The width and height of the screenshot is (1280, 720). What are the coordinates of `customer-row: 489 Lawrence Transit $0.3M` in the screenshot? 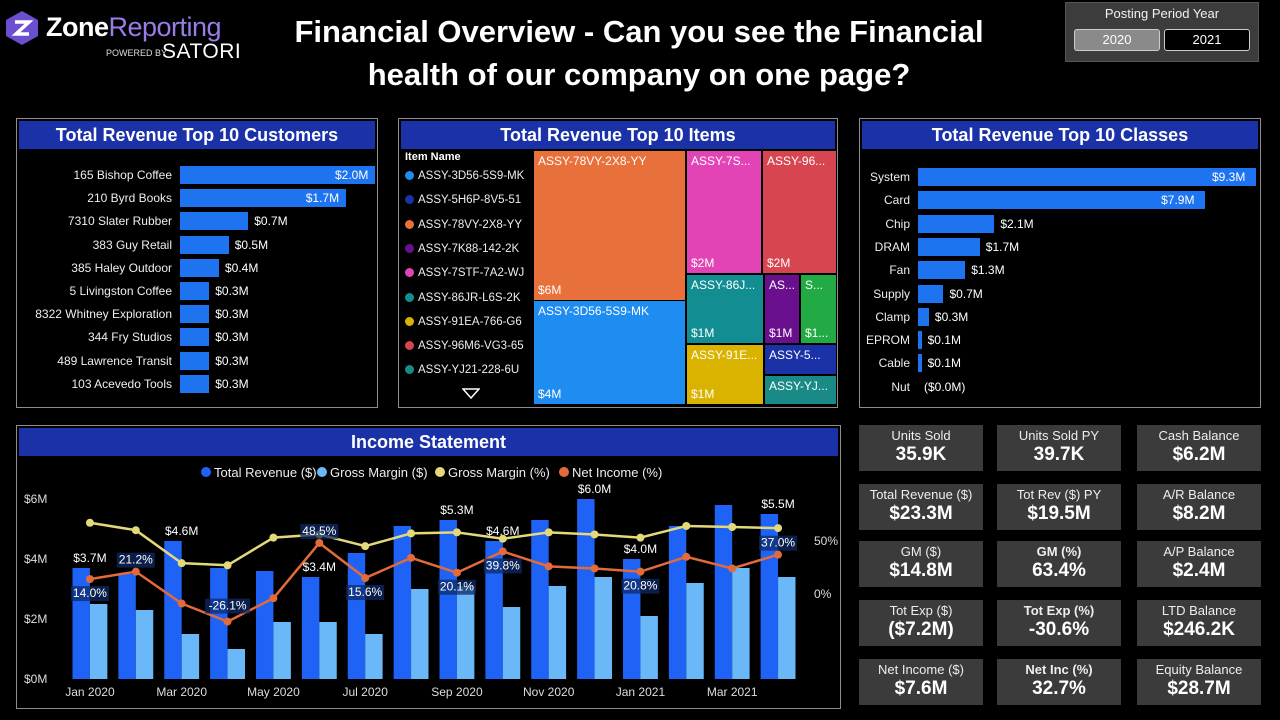 It's located at (197, 361).